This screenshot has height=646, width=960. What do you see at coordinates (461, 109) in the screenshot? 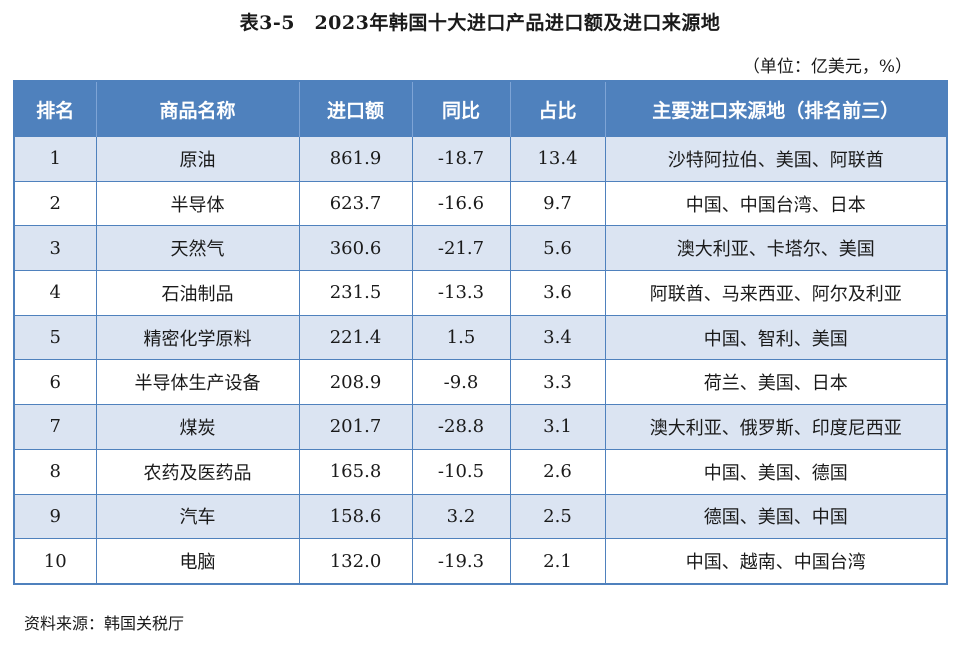
I see `header-yoy: 同比` at bounding box center [461, 109].